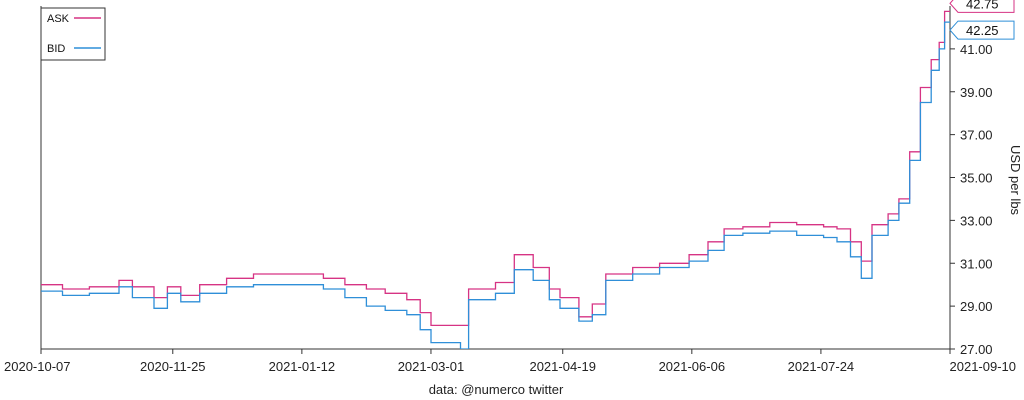 This screenshot has height=400, width=1024. I want to click on legend-box, so click(73, 34).